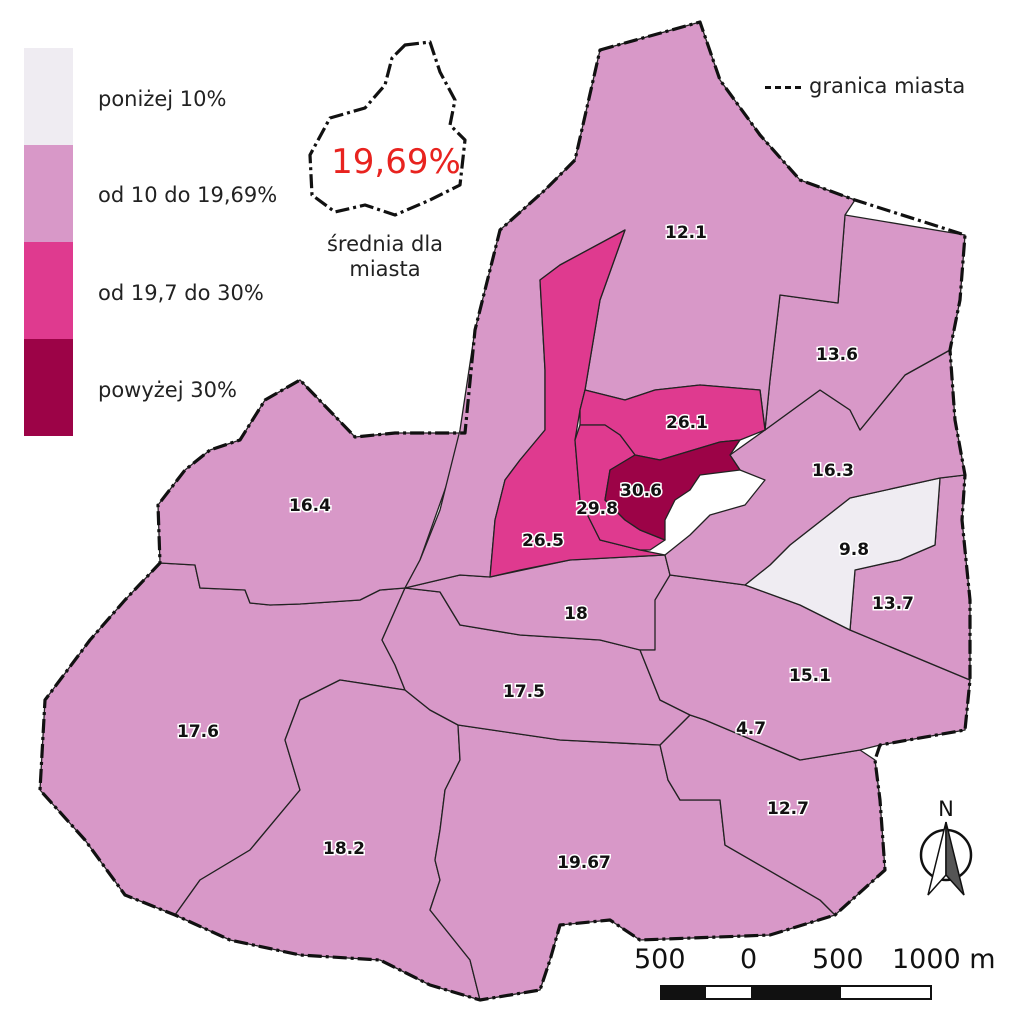 This screenshot has height=1024, width=1024. Describe the element at coordinates (387, 128) in the screenshot. I see `enclave-border` at that location.